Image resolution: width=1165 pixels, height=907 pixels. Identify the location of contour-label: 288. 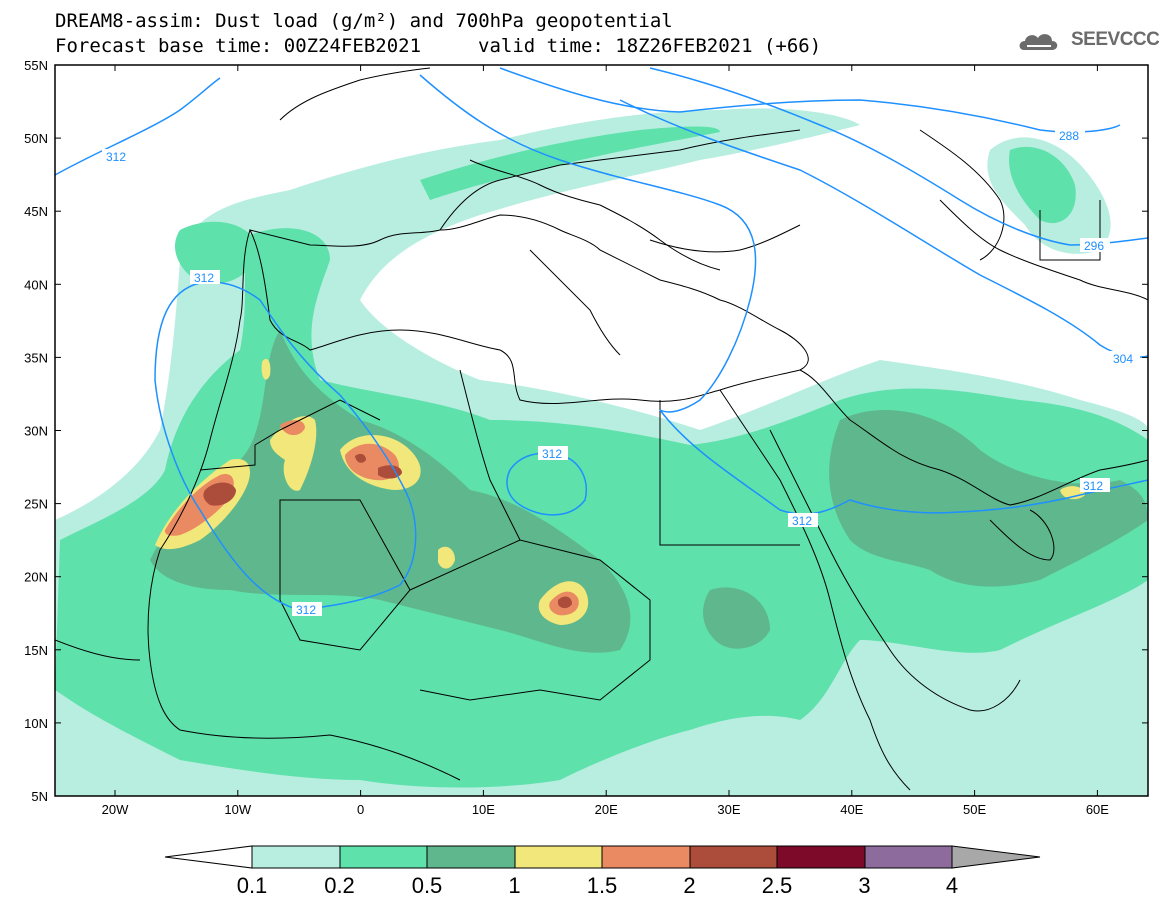
(1069, 136).